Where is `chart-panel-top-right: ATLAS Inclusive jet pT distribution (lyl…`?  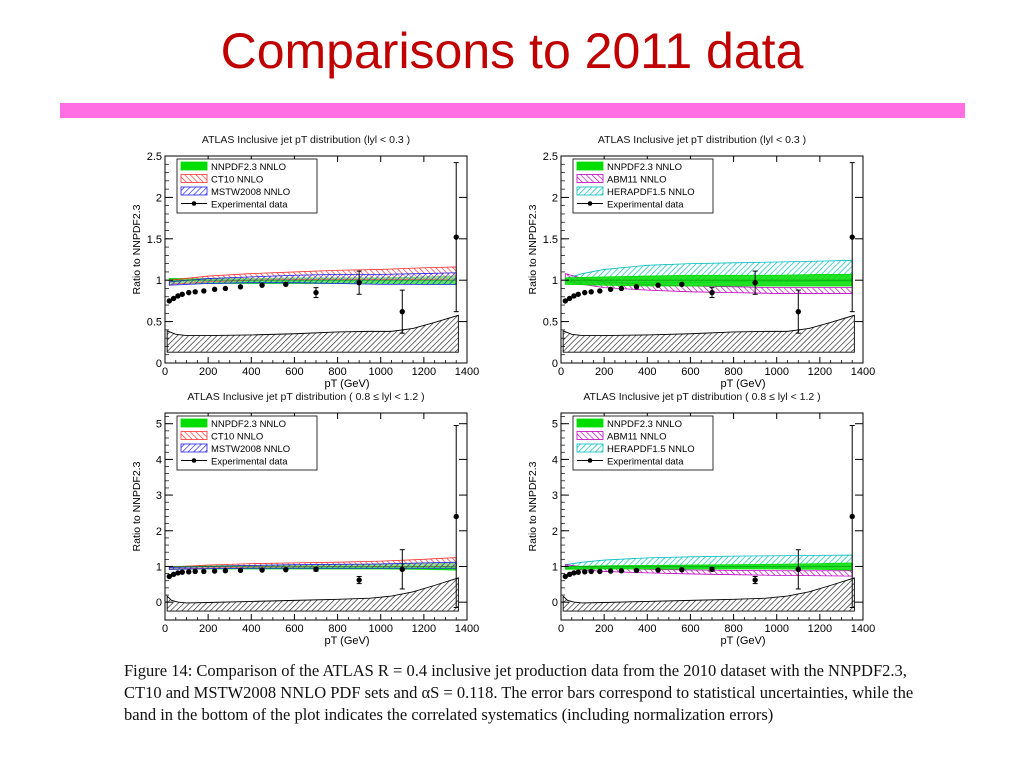
chart-panel-top-right: ATLAS Inclusive jet pT distribution (lyl… is located at coordinates (699, 260).